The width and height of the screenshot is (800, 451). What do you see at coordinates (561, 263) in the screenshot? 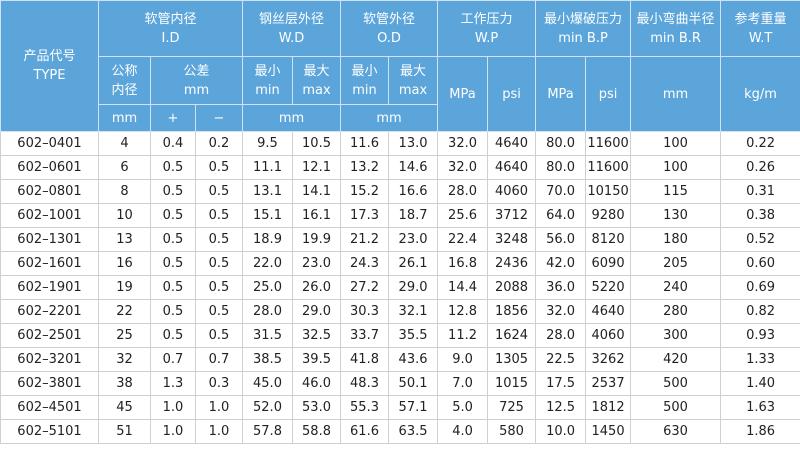
I see `table-cell: 42.0` at bounding box center [561, 263].